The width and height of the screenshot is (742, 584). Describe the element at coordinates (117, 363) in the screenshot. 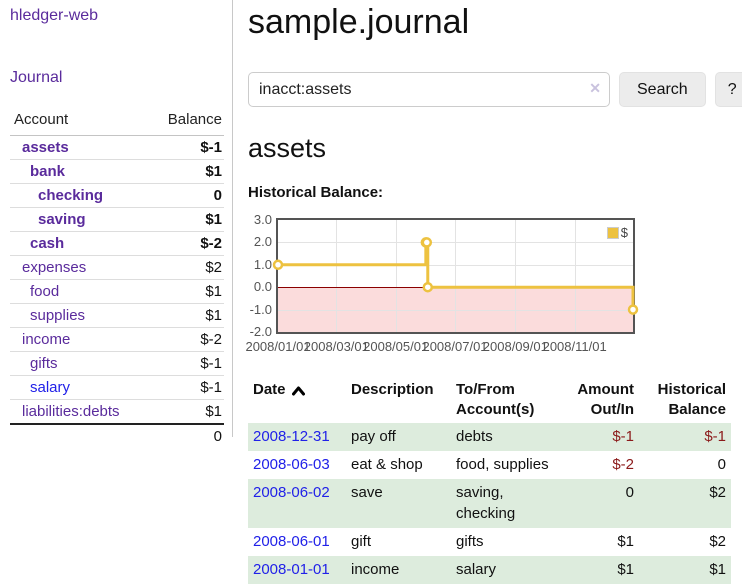

I see `account-row: gifts $-1` at that location.